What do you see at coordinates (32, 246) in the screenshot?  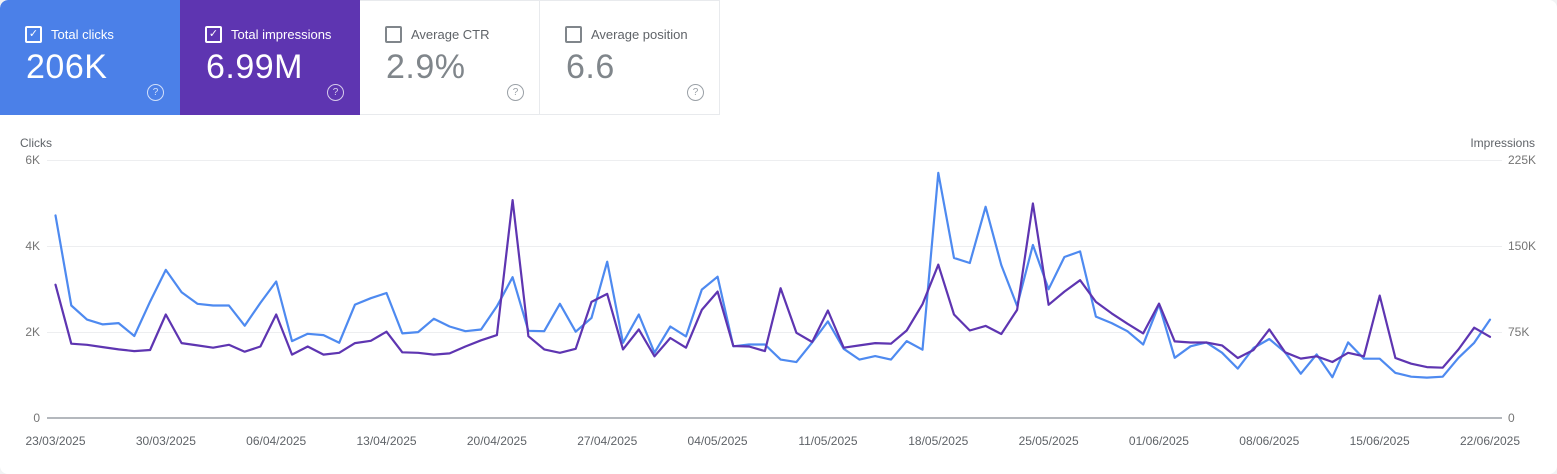 I see `left-axis-tick: 4K` at bounding box center [32, 246].